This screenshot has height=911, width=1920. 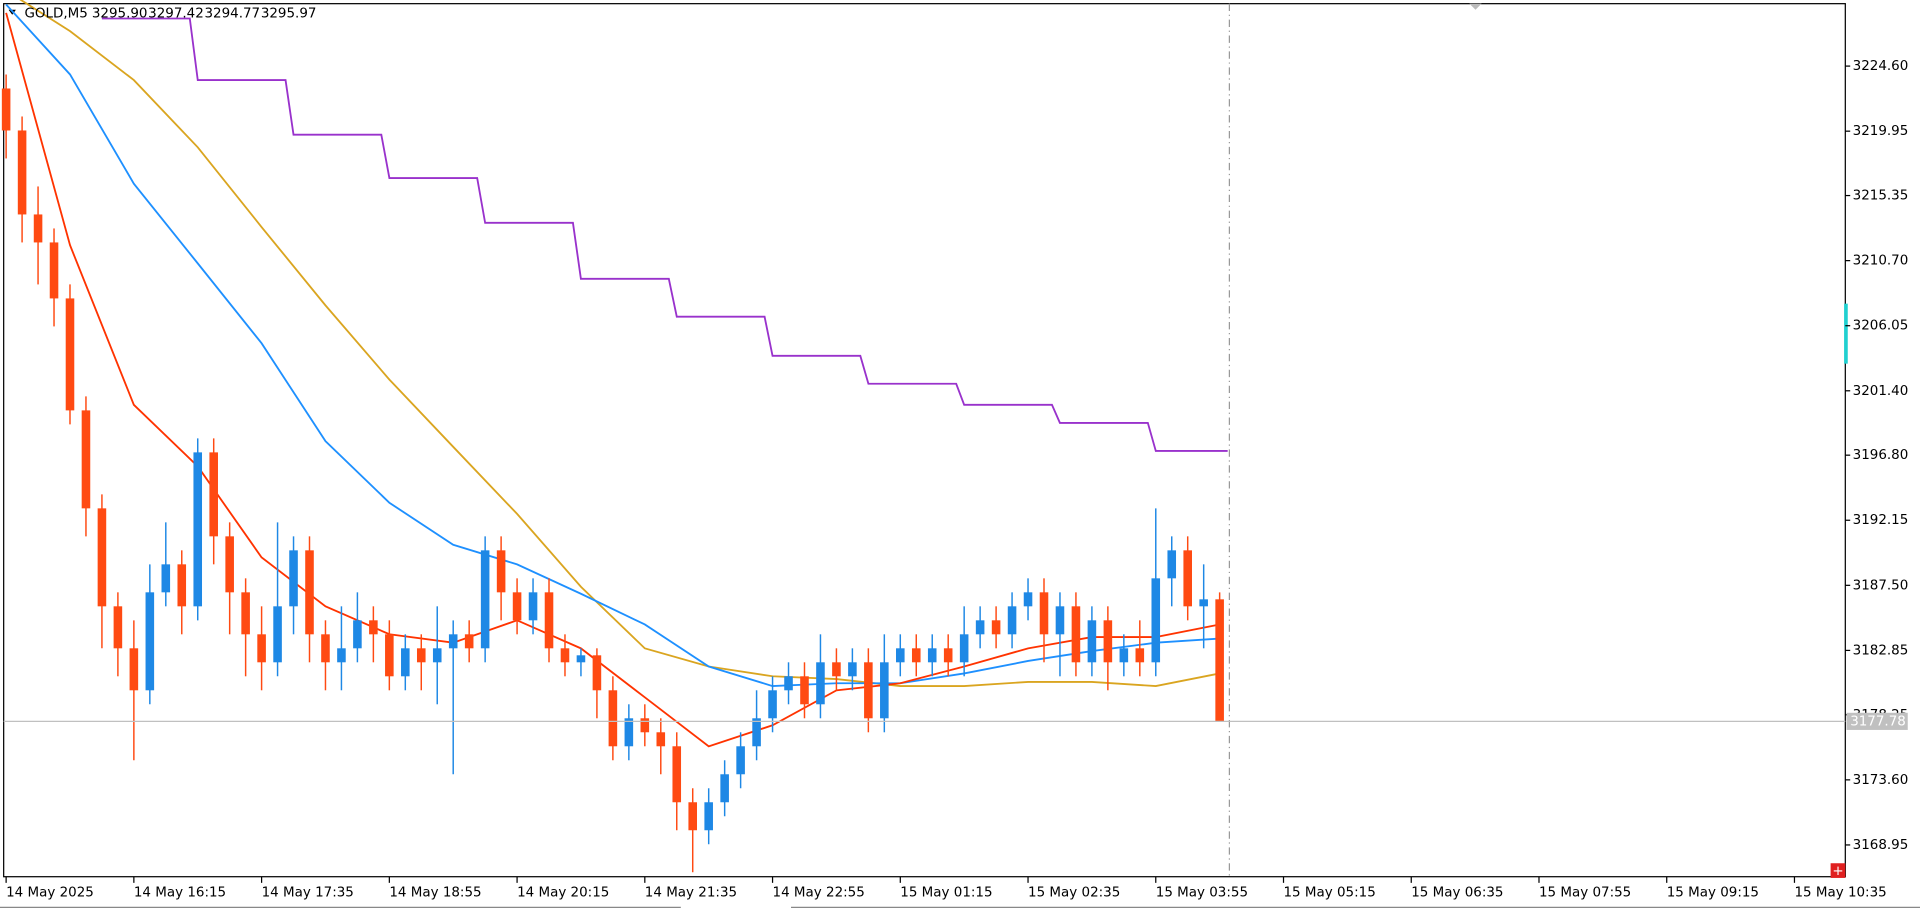 I want to click on x-tick-label: 14 May 22:55, so click(x=819, y=893).